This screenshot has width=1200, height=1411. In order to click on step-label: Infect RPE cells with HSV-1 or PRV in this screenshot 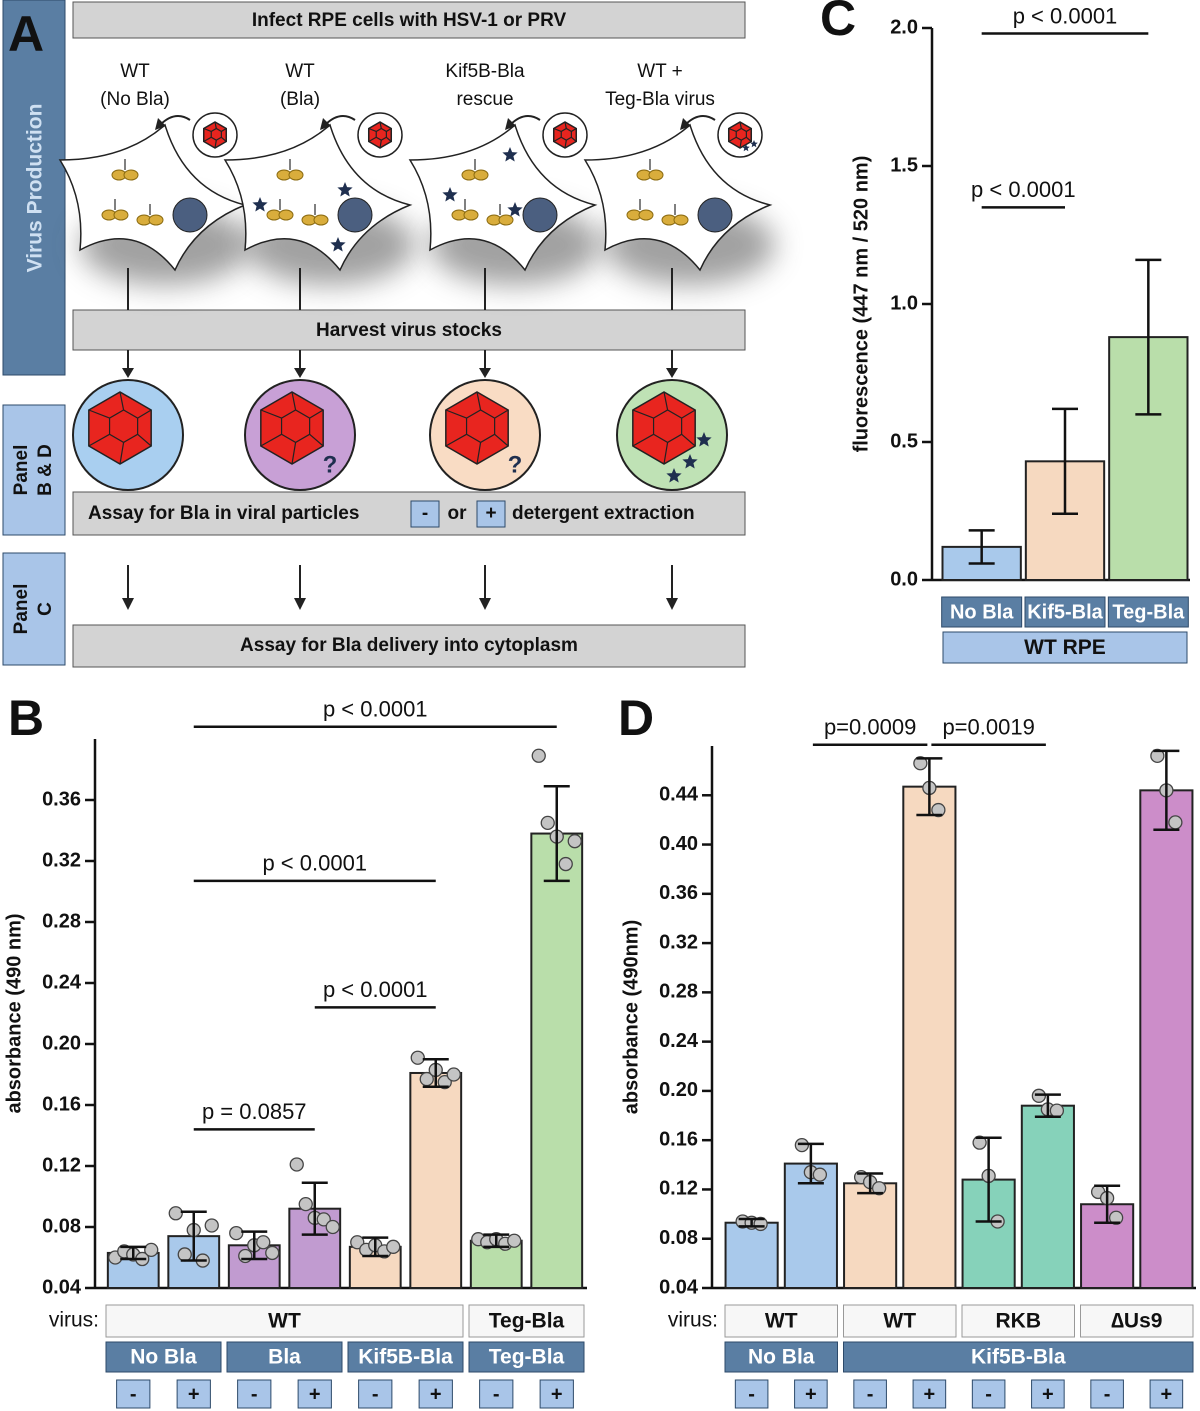, I will do `click(409, 20)`.